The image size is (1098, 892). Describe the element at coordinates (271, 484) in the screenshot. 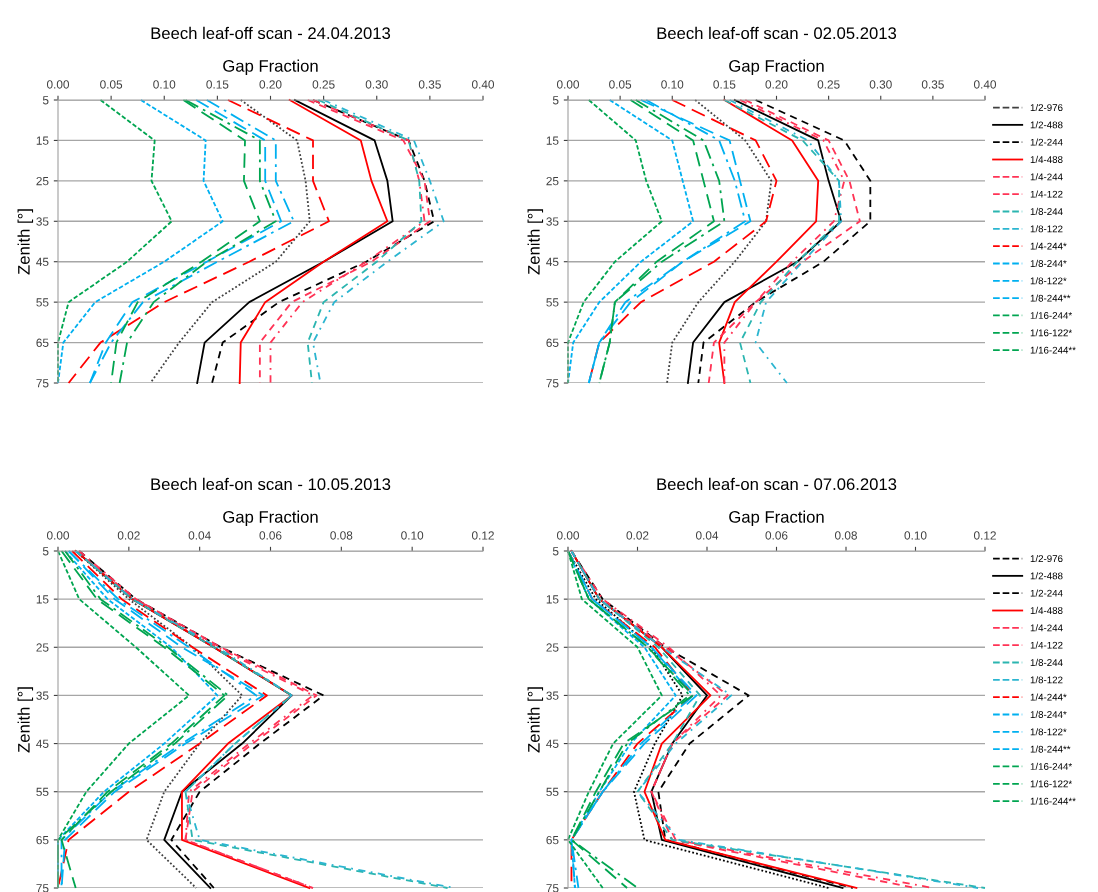

I see `chart-title: Beech leaf-on scan - 10.05.2013` at that location.